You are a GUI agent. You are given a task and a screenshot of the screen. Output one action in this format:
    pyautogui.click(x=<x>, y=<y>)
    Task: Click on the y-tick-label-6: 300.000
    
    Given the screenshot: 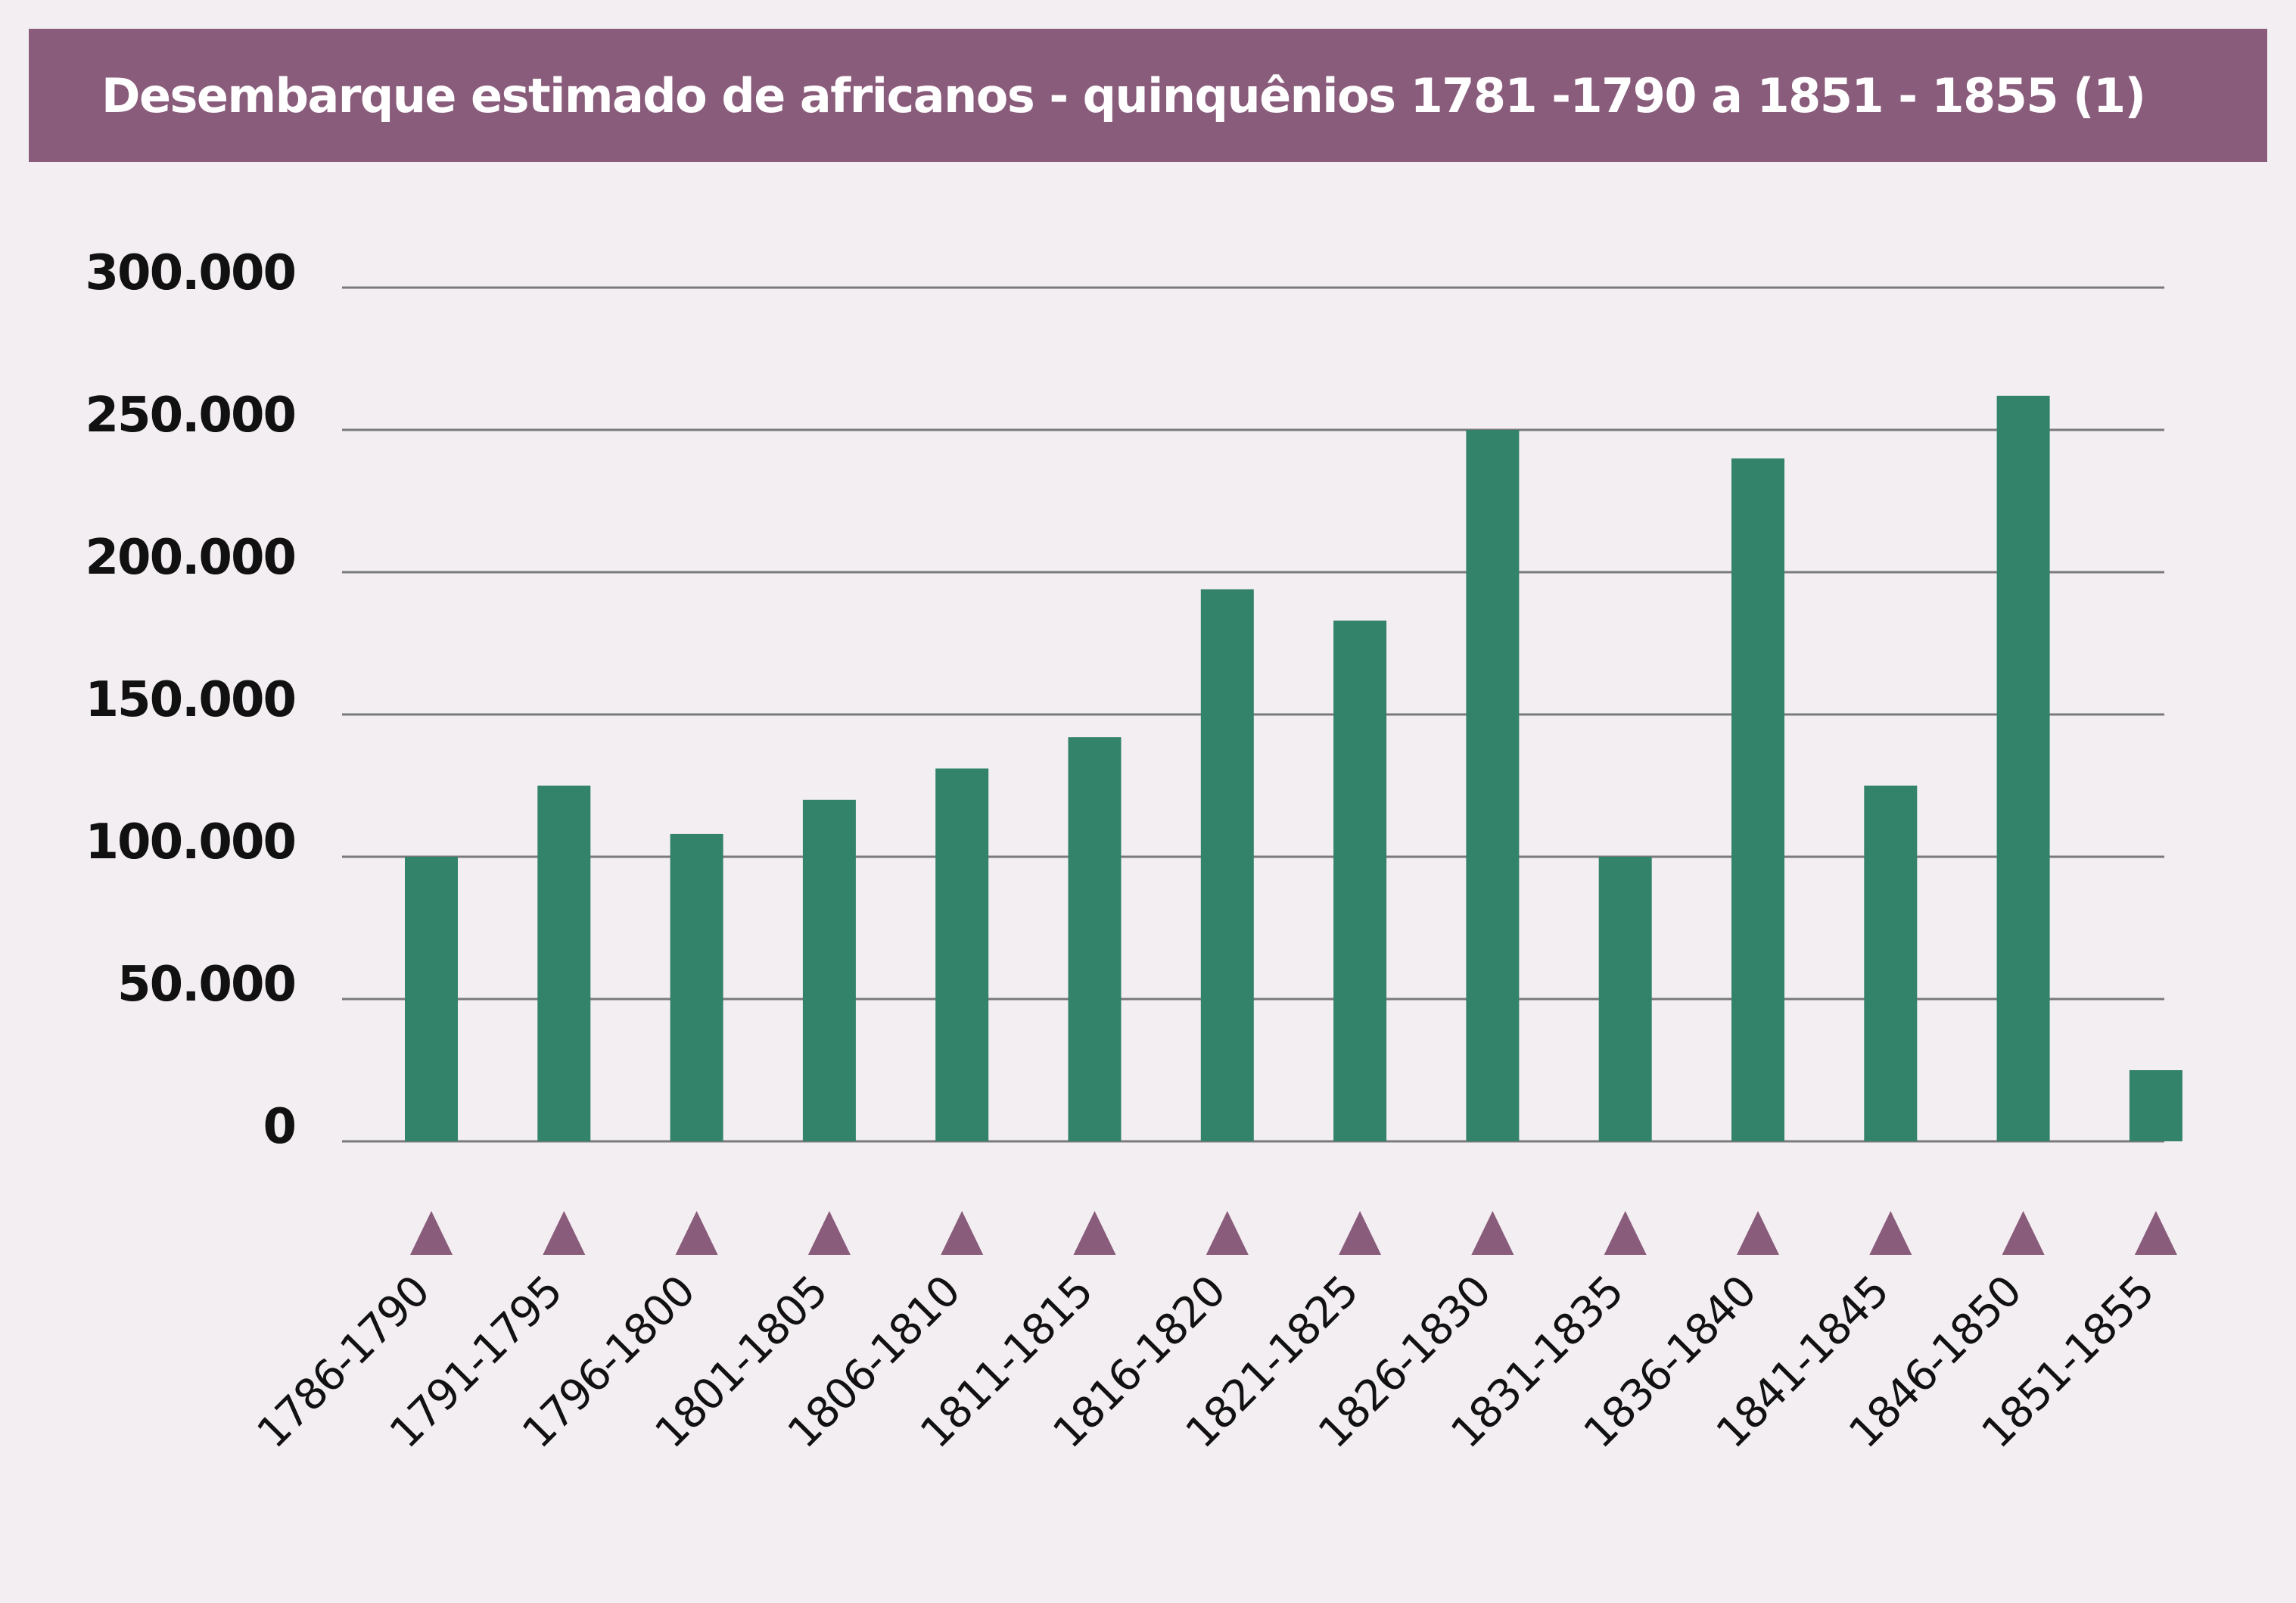 What is the action you would take?
    pyautogui.click(x=191, y=273)
    